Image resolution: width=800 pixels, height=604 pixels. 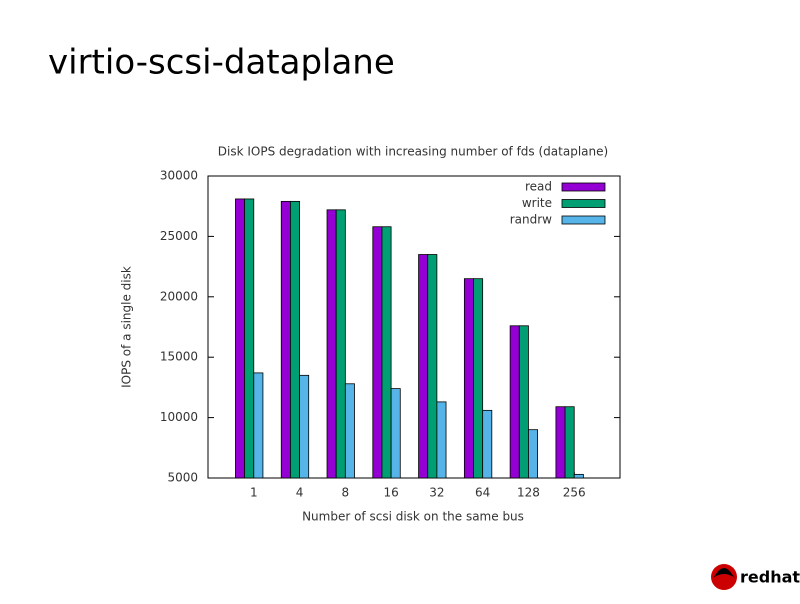 I want to click on y-tick-label: 5000, so click(x=182, y=478).